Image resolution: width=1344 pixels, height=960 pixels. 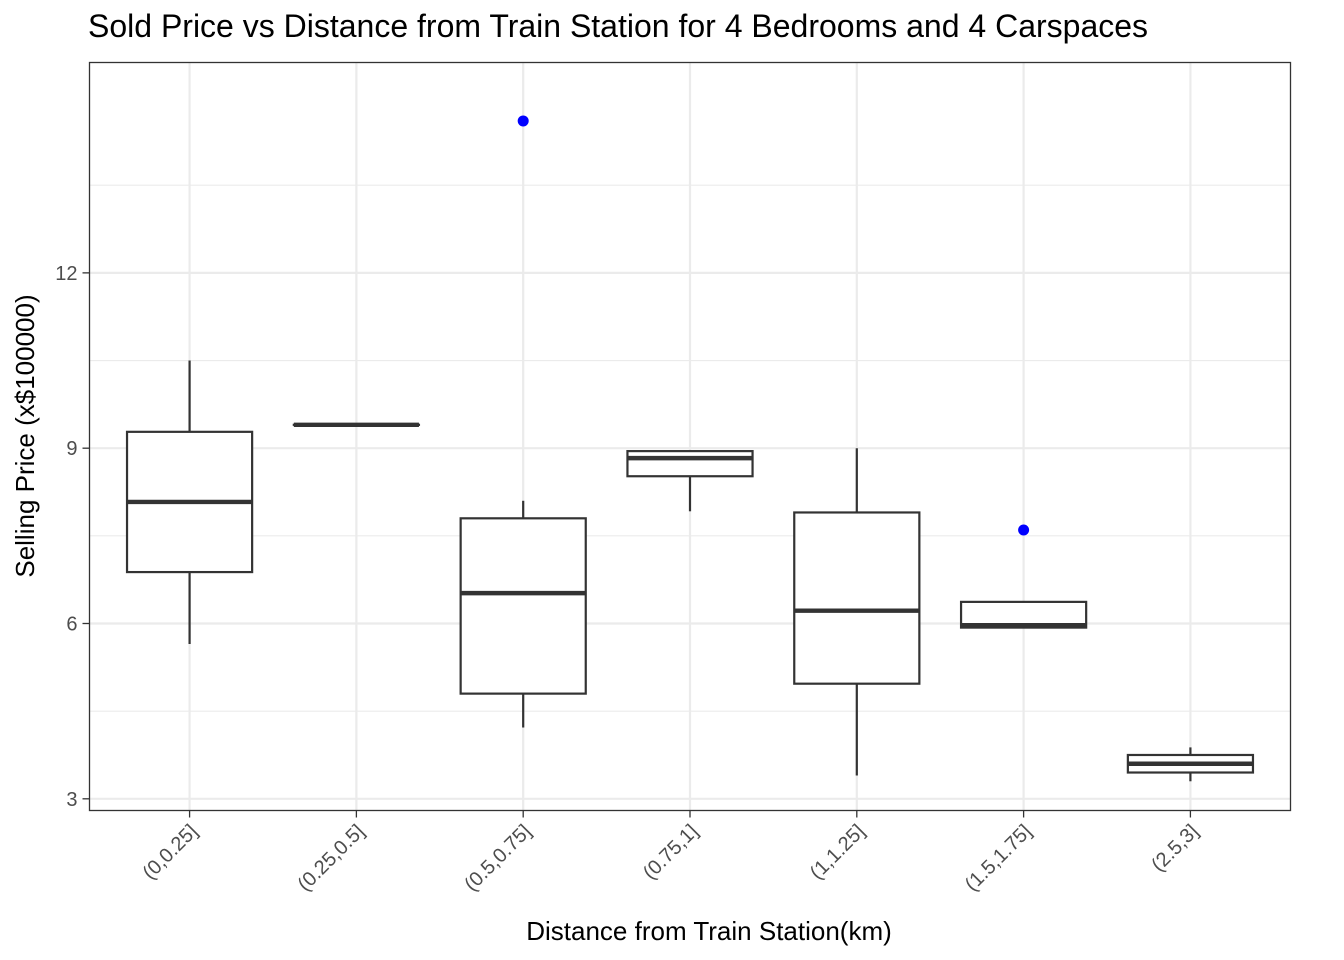 What do you see at coordinates (71, 800) in the screenshot?
I see `y-tick-label: 3` at bounding box center [71, 800].